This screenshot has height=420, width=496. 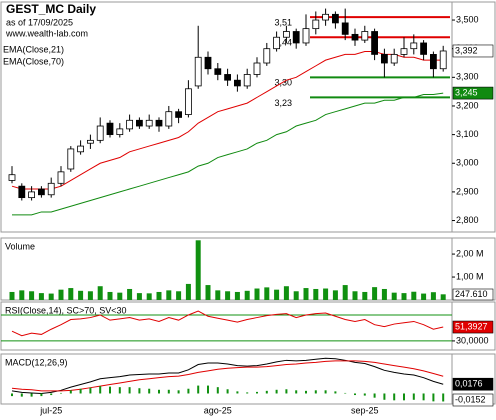 I want to click on value-label: 3,392, so click(x=466, y=50).